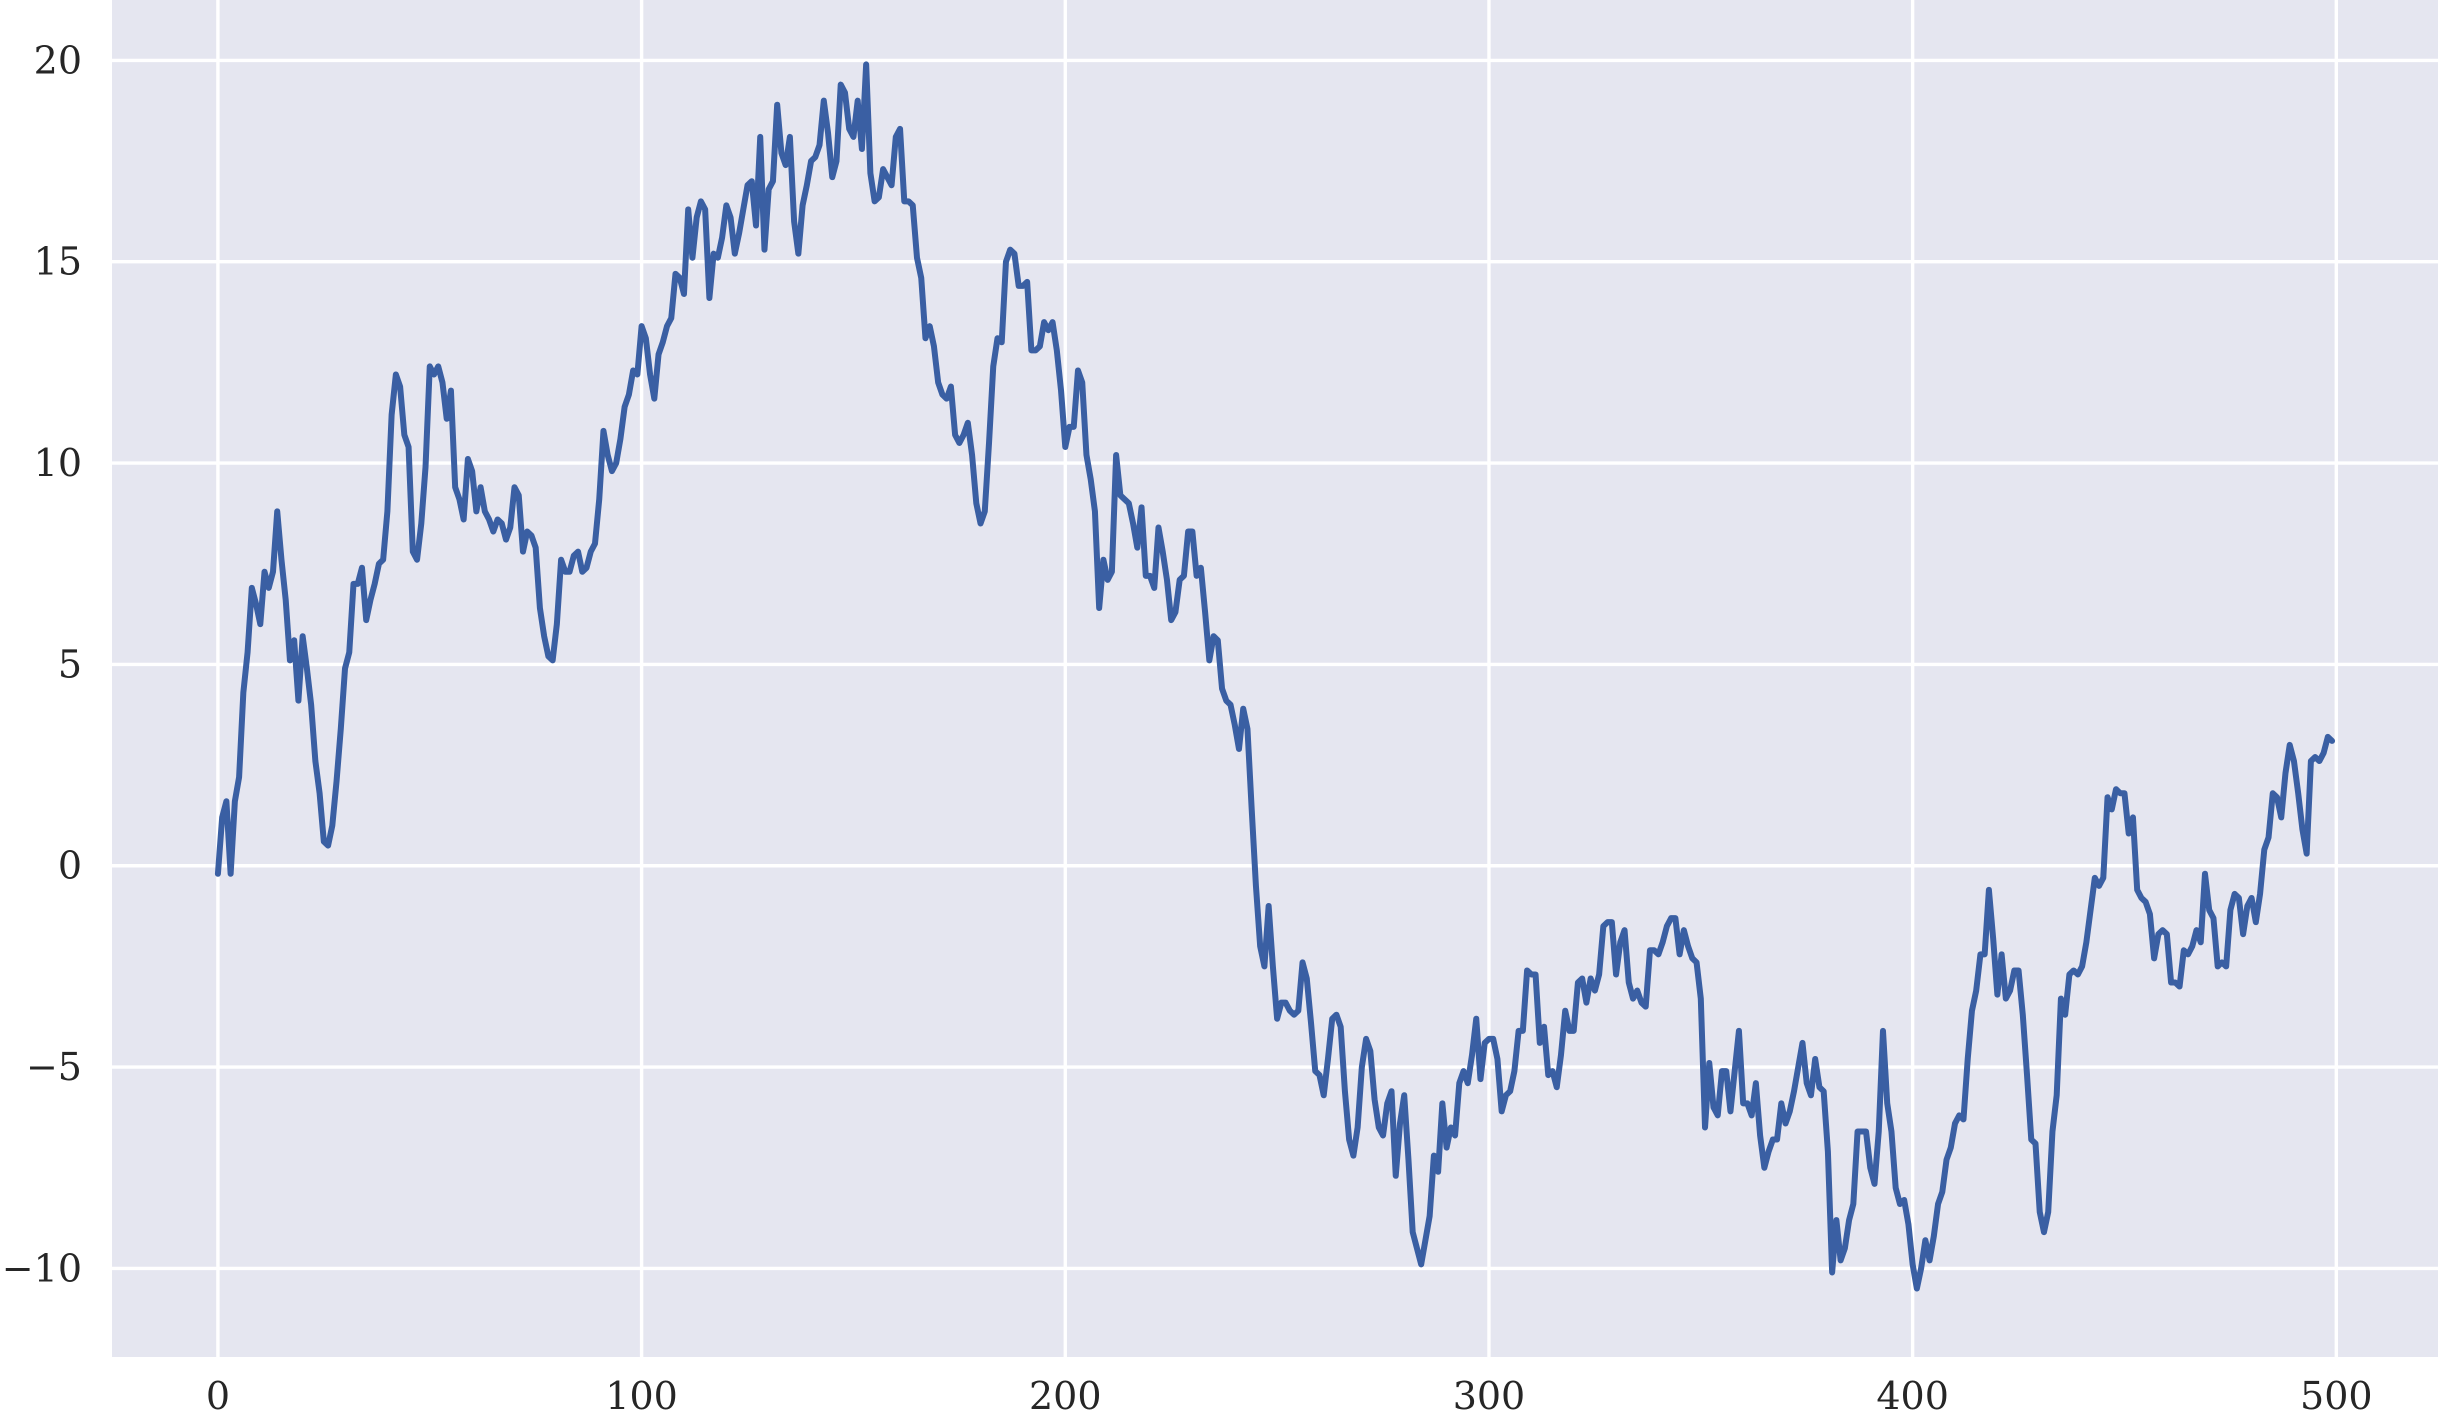  I want to click on y-tick-label: −5, so click(54, 1067).